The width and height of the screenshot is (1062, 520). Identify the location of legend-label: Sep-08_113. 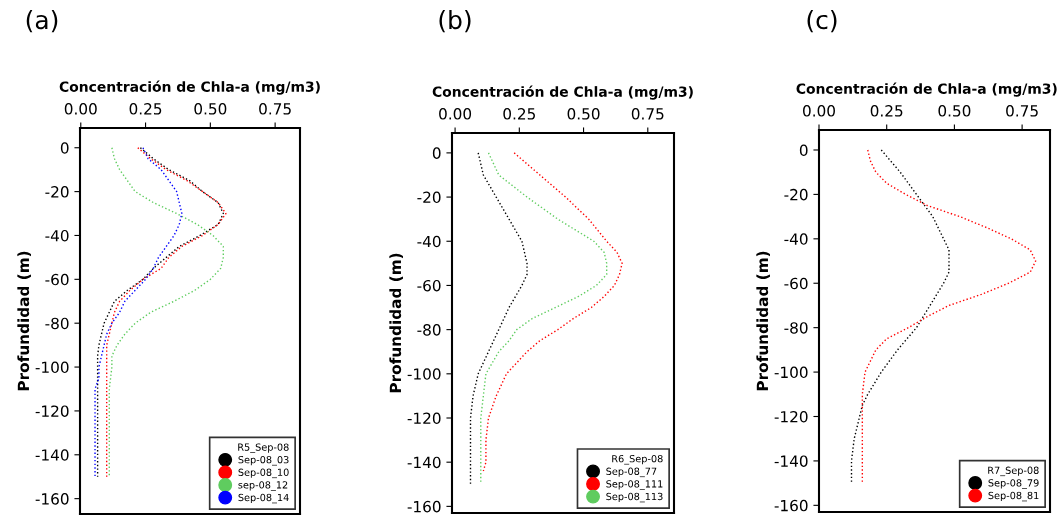
(634, 497).